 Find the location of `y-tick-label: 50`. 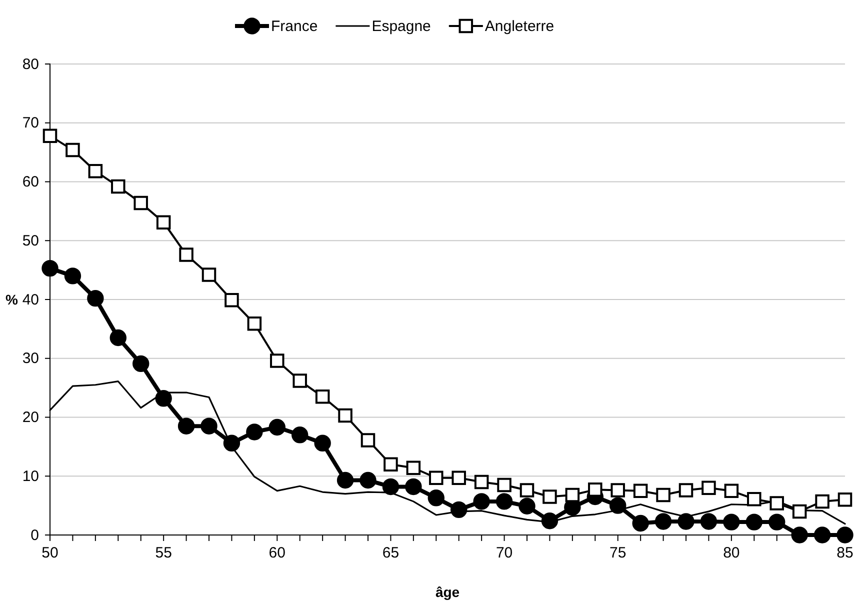

y-tick-label: 50 is located at coordinates (30, 241).